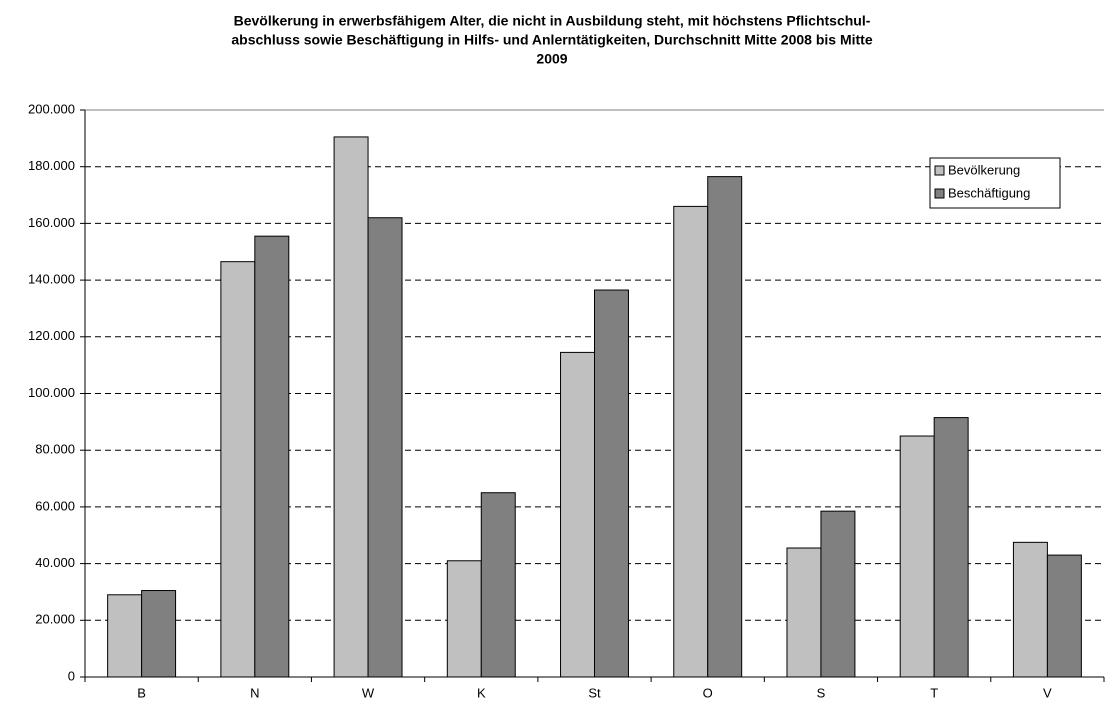  I want to click on legend-box, so click(995, 183).